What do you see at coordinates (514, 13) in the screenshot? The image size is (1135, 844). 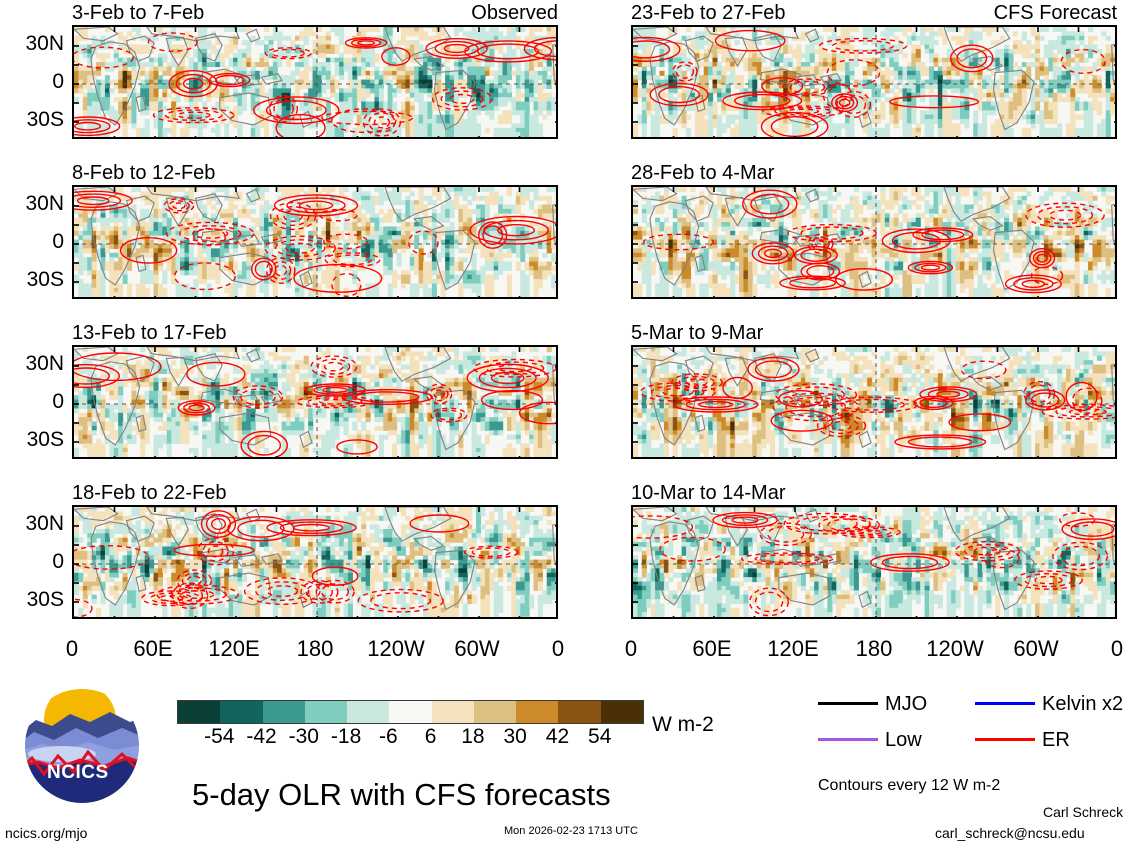 I see `column-header-left: Observed` at bounding box center [514, 13].